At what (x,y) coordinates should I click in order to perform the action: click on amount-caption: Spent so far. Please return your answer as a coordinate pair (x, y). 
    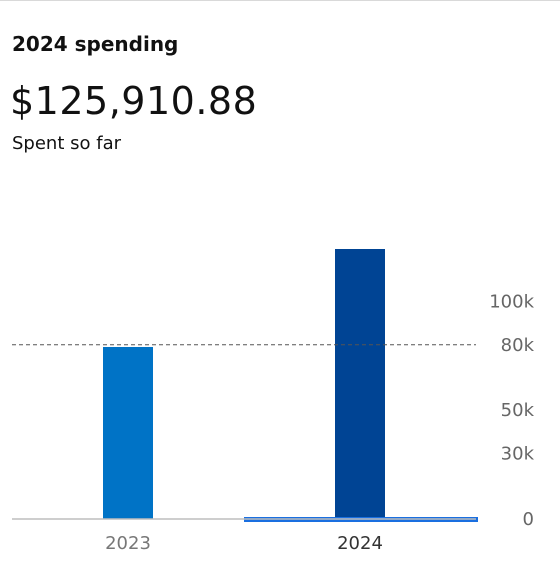
    Looking at the image, I should click on (66, 143).